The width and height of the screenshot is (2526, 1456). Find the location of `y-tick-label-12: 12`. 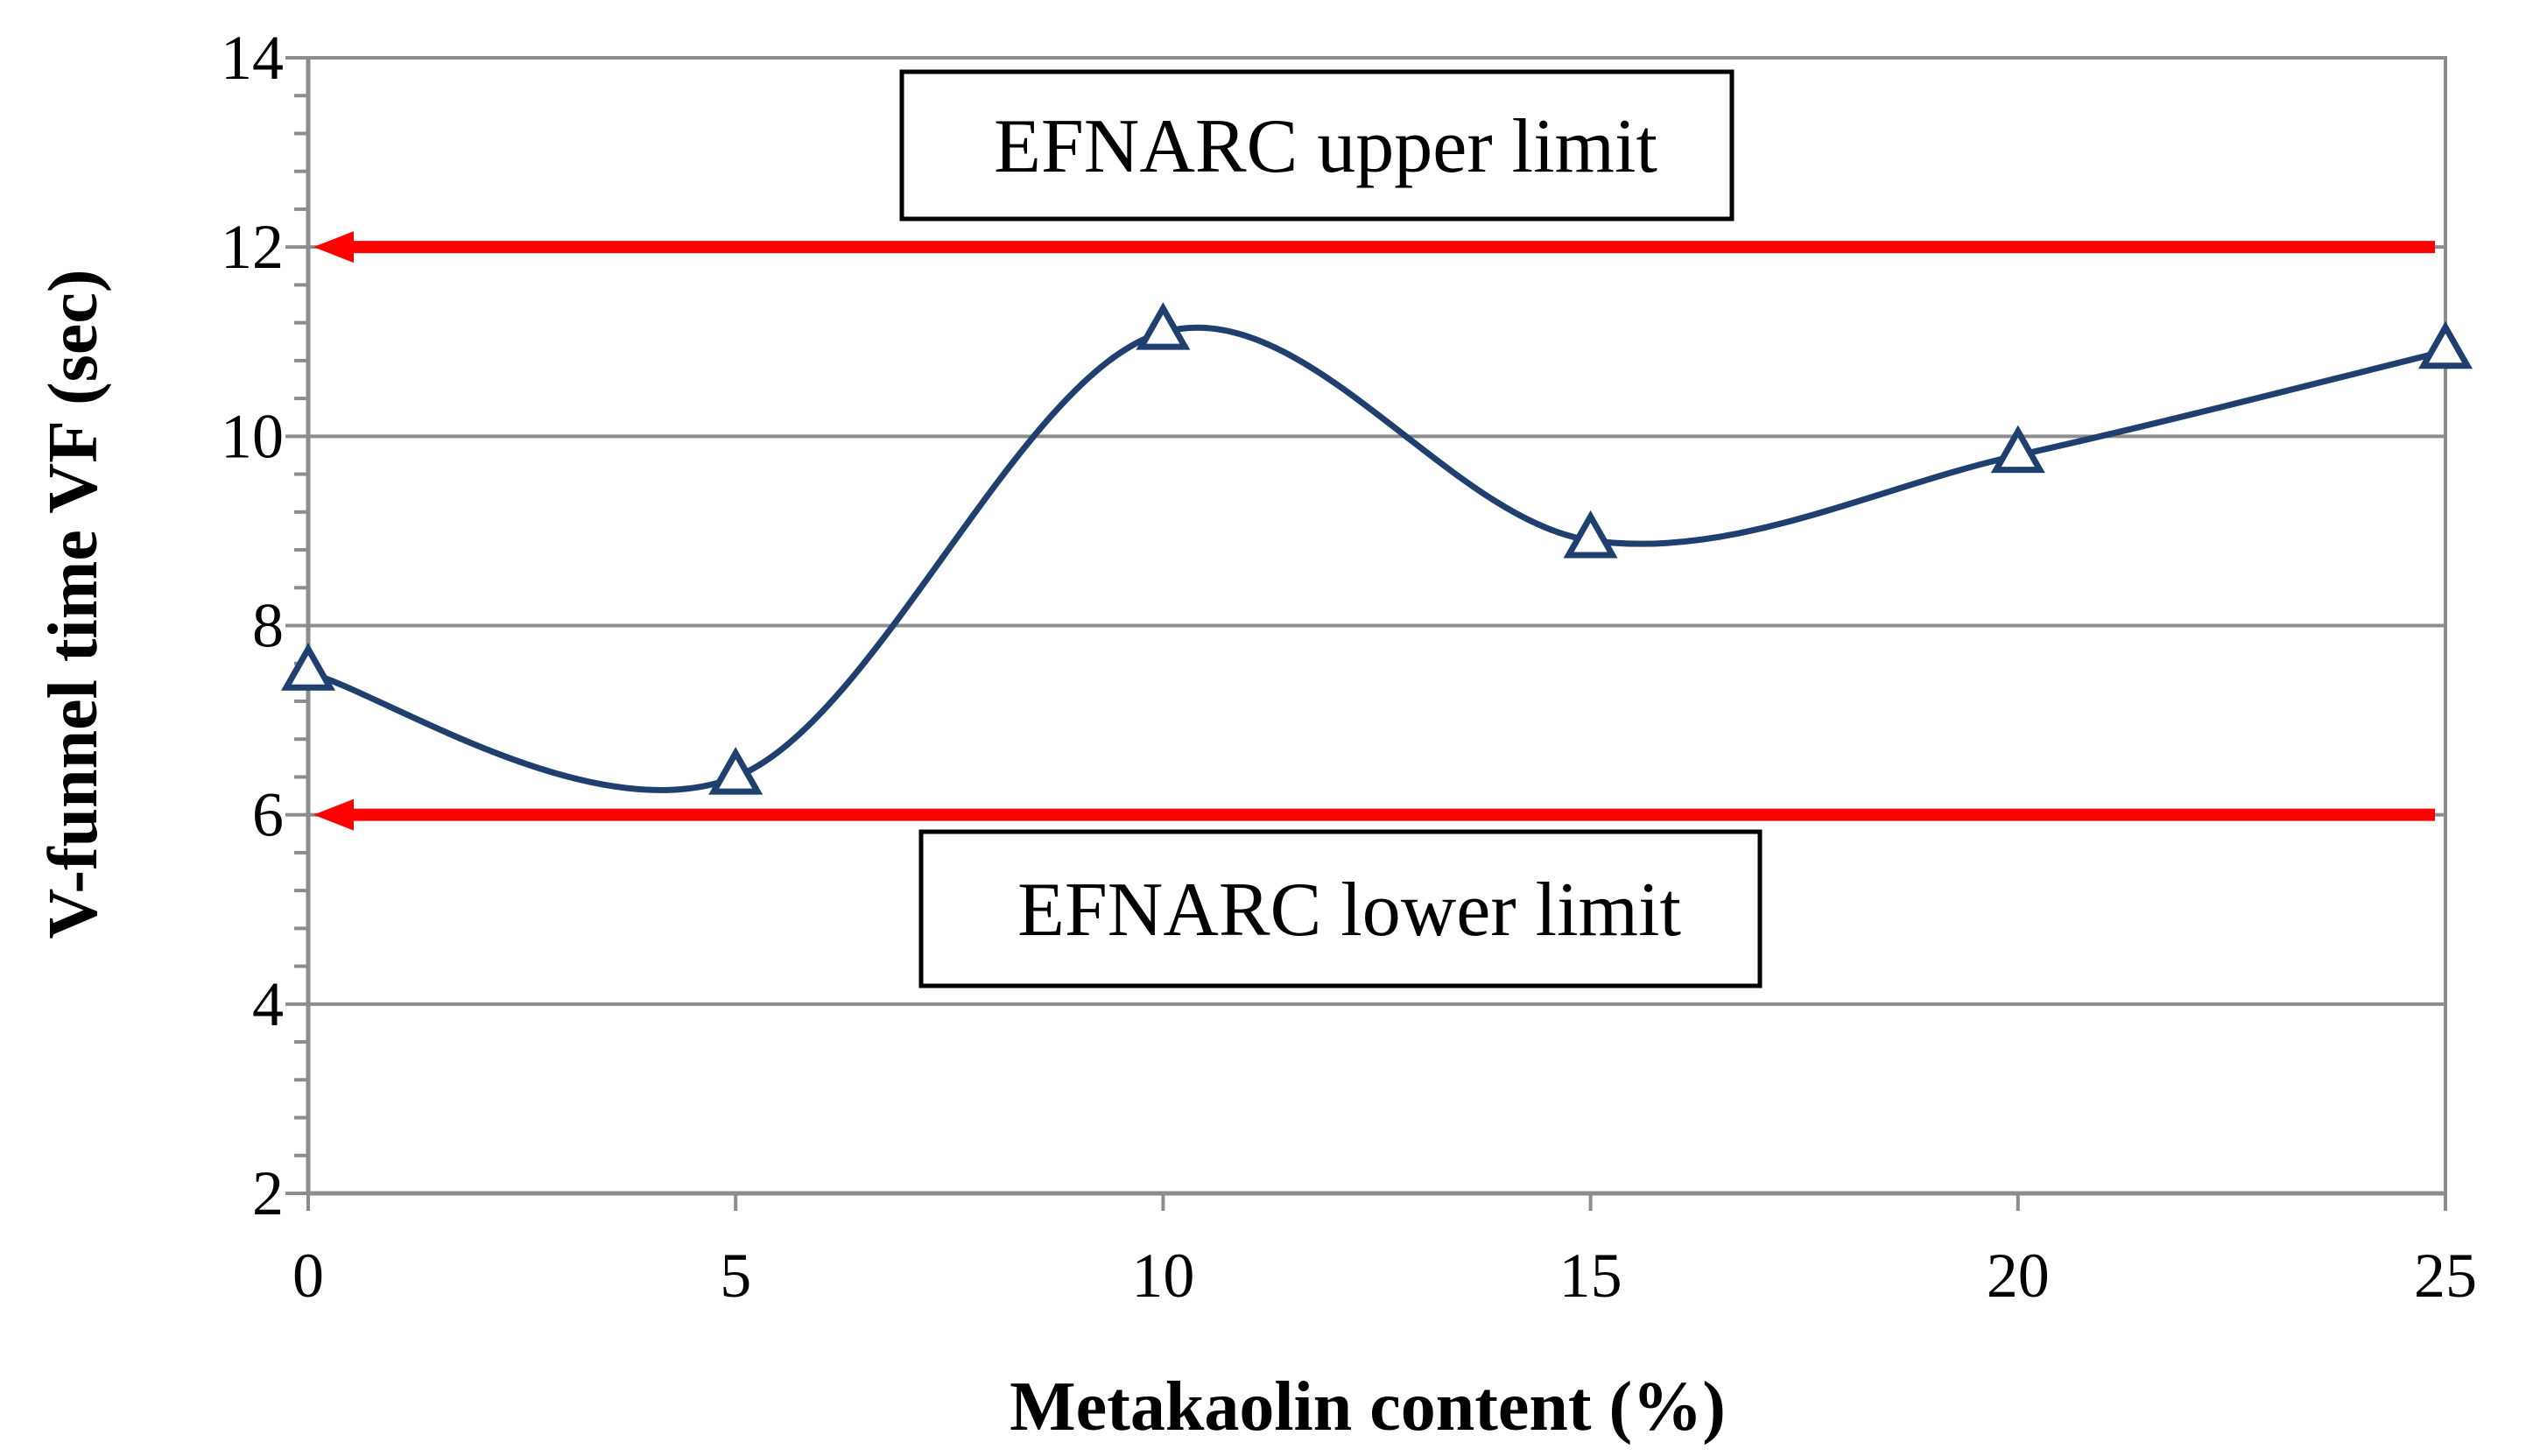

y-tick-label-12: 12 is located at coordinates (253, 247).